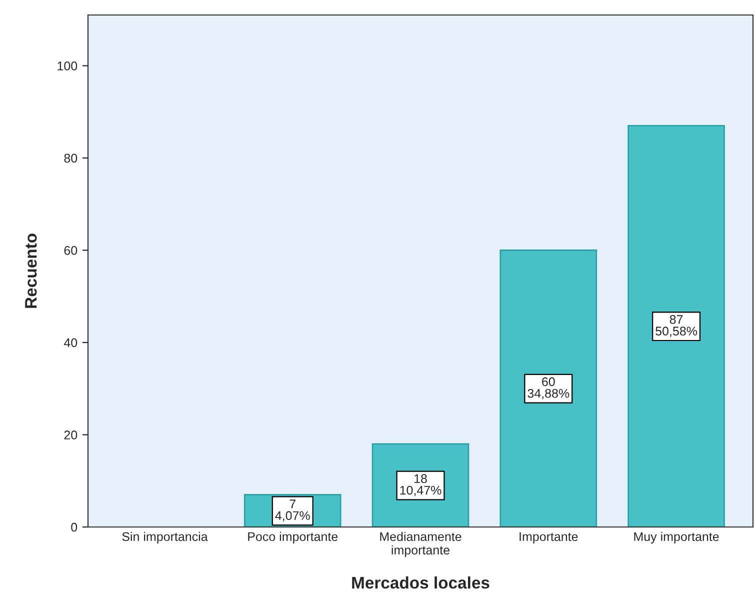 The height and width of the screenshot is (607, 755). What do you see at coordinates (68, 66) in the screenshot?
I see `y-tick-label: 100` at bounding box center [68, 66].